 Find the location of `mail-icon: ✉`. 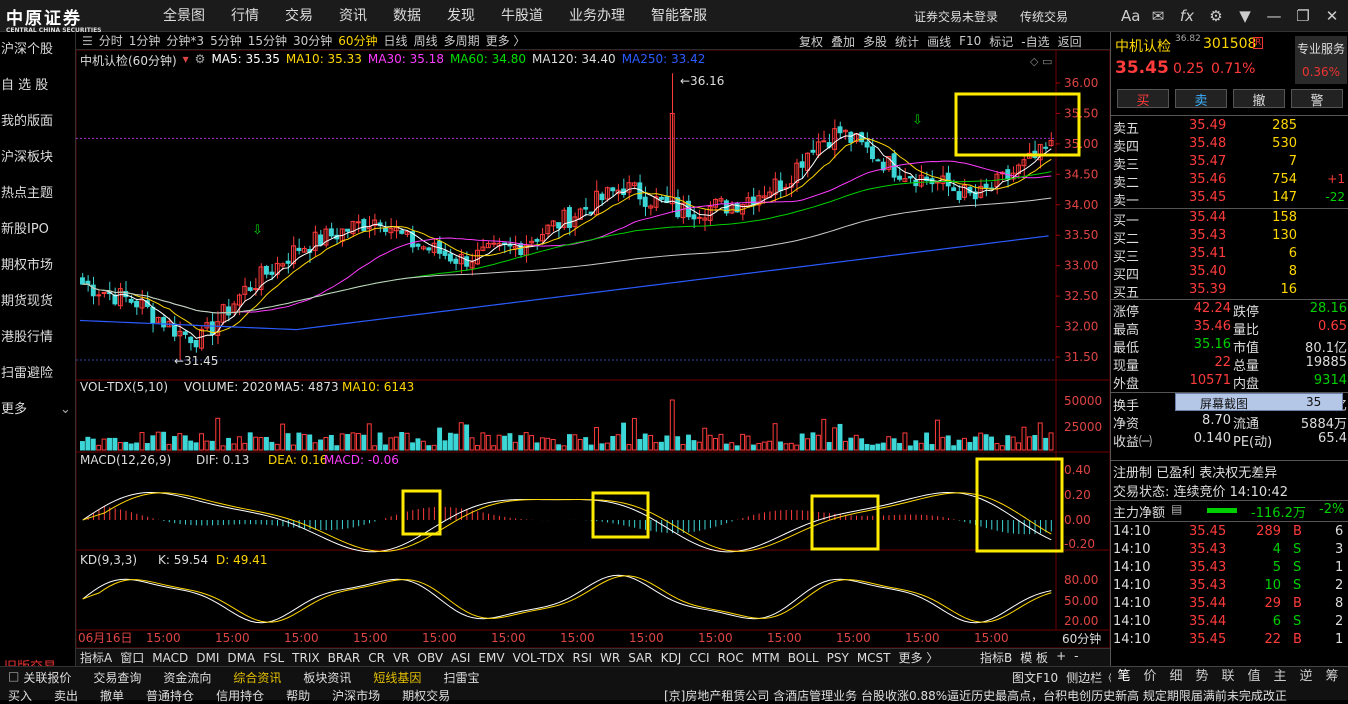

mail-icon: ✉ is located at coordinates (1158, 16).